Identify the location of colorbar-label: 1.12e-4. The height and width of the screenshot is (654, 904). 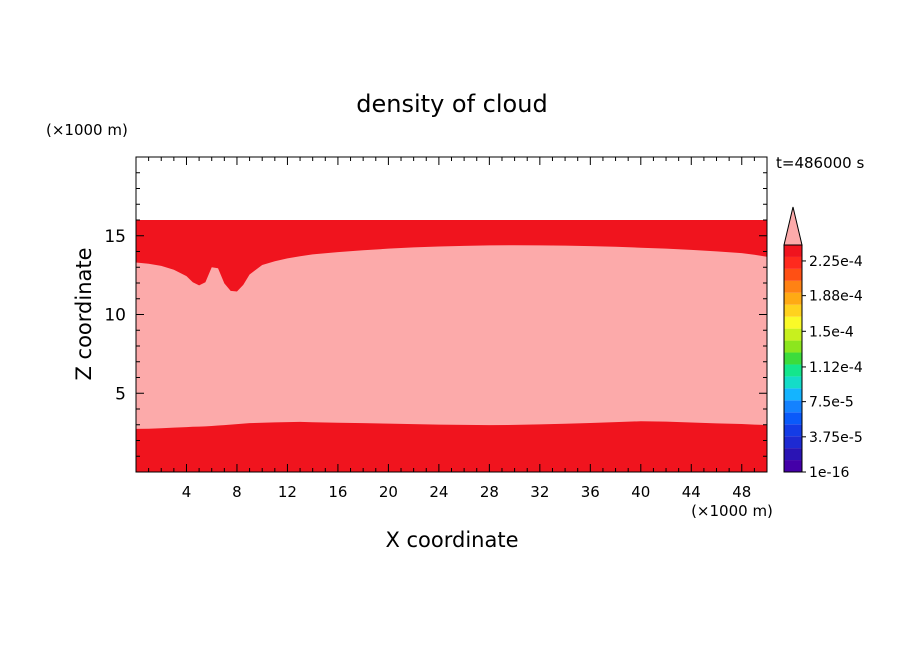
(836, 368).